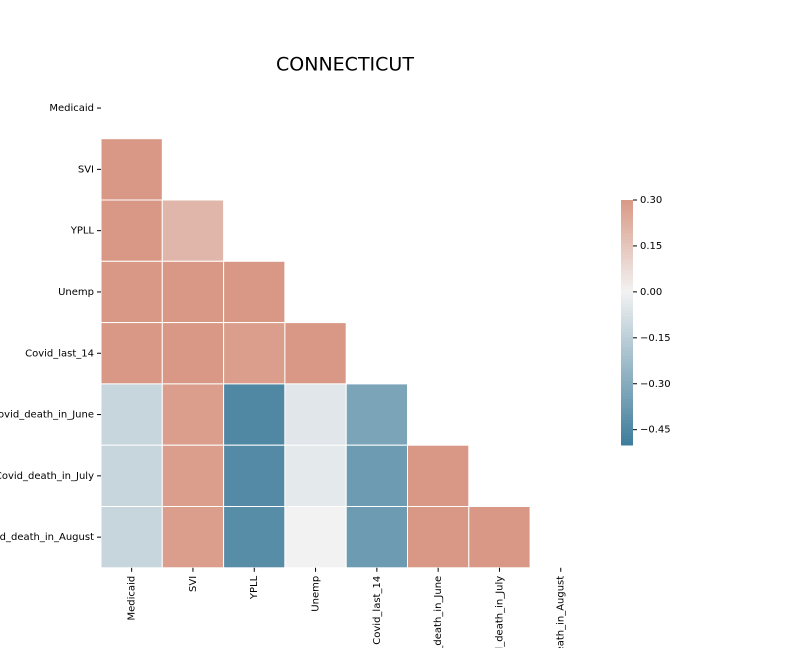 The image size is (792, 648). Describe the element at coordinates (47, 415) in the screenshot. I see `y-tick-label: Covid_death_in_June` at that location.